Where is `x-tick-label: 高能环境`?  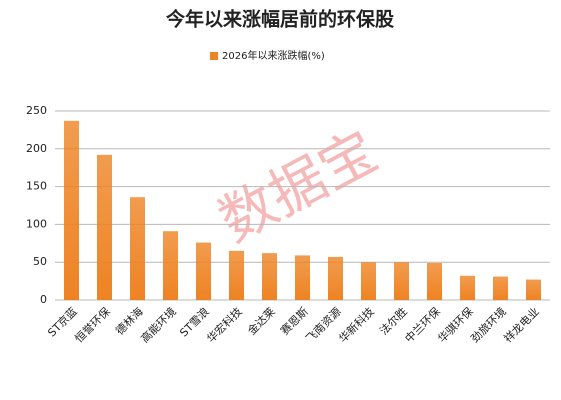 x-tick-label: 高能环境 is located at coordinates (158, 324).